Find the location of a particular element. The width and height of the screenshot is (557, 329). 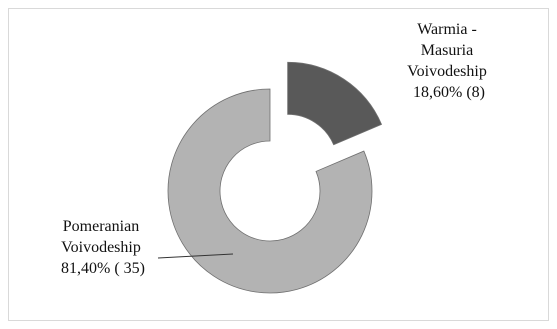

slice-label-pomeranian: Pomeranian Voivodeship 81,40% ( 35) is located at coordinates (103, 247).